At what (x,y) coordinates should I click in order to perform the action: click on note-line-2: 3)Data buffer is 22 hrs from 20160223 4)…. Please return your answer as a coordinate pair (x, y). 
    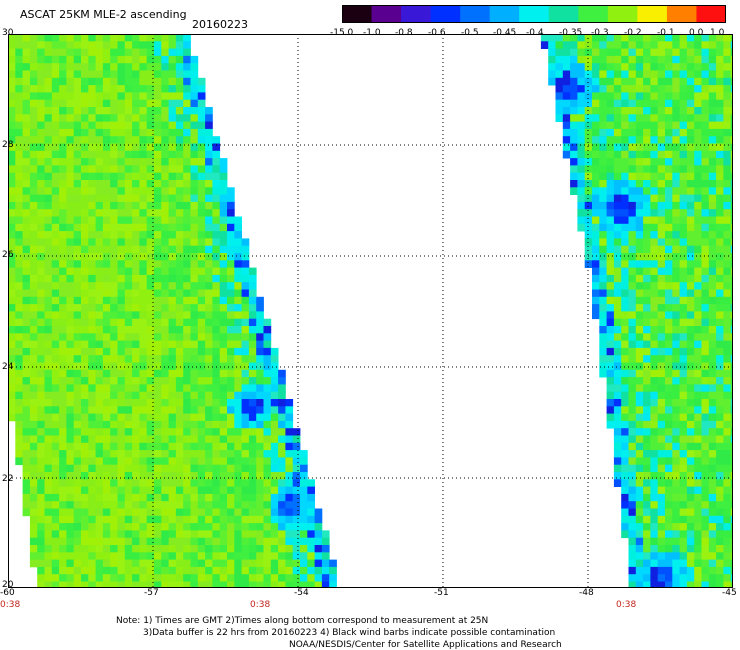
    Looking at the image, I should click on (349, 633).